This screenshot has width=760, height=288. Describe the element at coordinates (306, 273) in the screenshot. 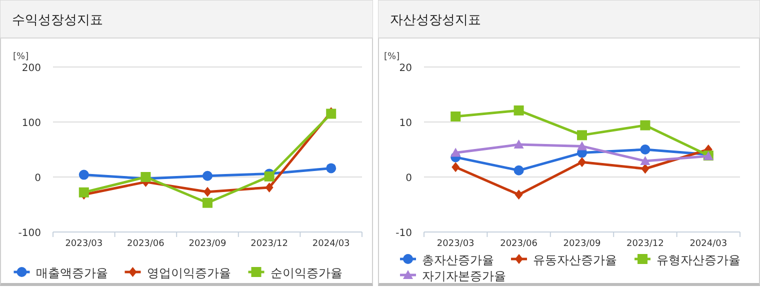

I see `legend-label: 순이익증가율` at that location.